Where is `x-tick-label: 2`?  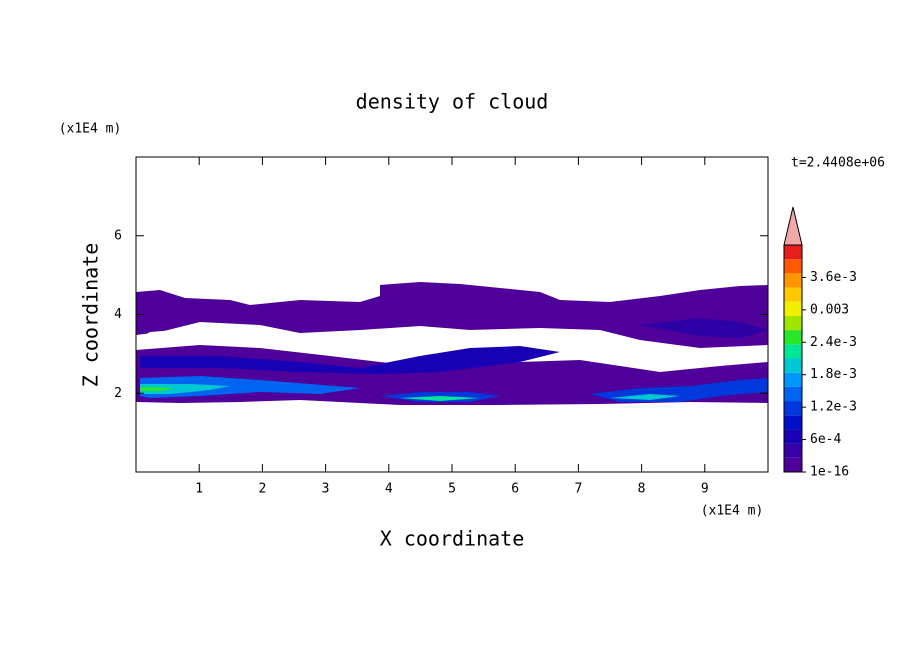
x-tick-label: 2 is located at coordinates (262, 489).